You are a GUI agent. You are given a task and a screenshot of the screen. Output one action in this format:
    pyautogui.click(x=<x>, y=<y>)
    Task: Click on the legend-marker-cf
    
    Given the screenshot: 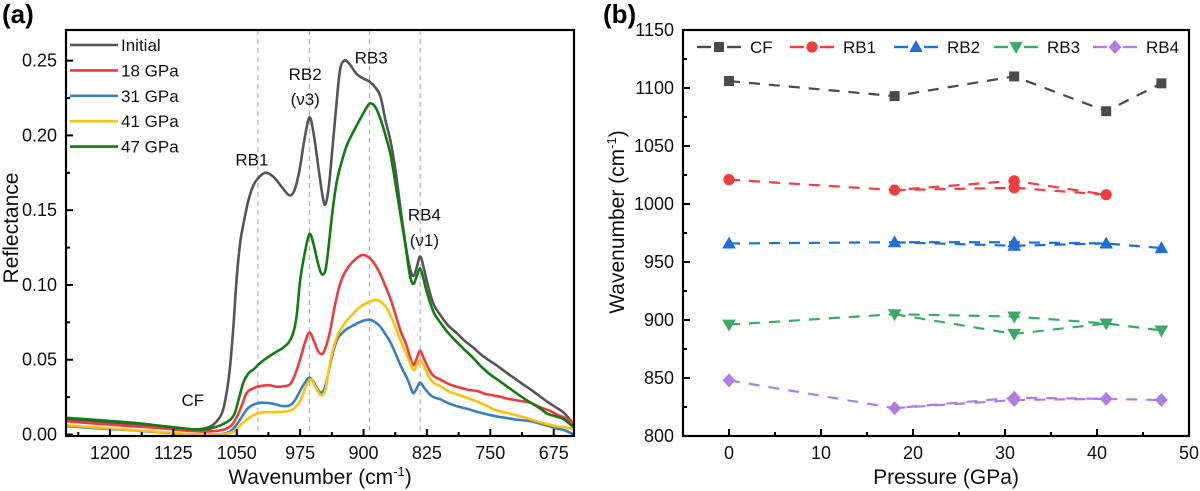 What is the action you would take?
    pyautogui.click(x=719, y=47)
    